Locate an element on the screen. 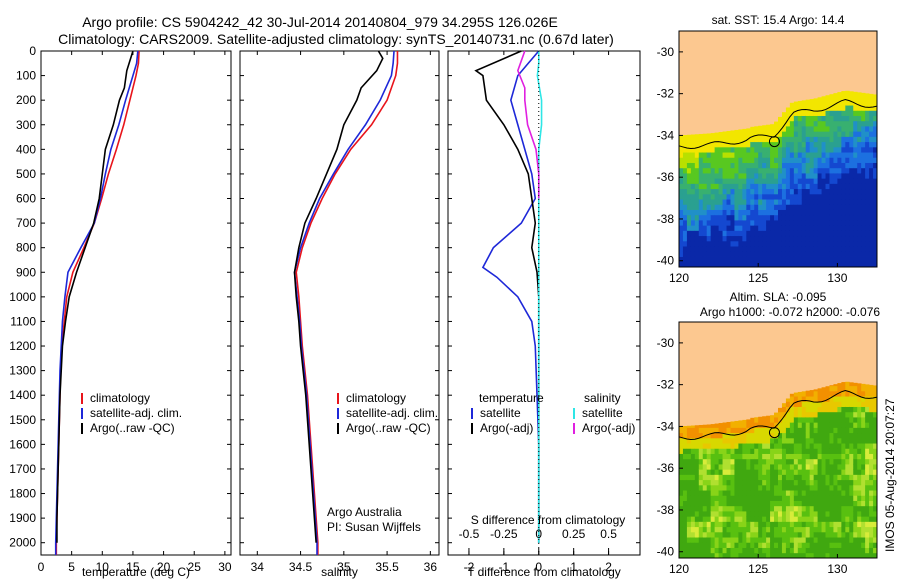 This screenshot has height=580, width=900. x-tick-label: 34.5 is located at coordinates (301, 567).